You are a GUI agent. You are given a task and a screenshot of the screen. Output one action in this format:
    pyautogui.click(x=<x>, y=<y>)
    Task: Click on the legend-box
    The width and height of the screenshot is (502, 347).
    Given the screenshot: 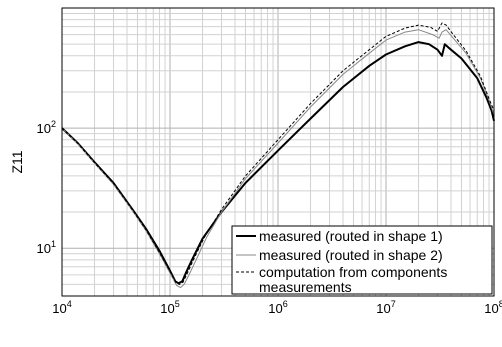 What is the action you would take?
    pyautogui.click(x=362, y=260)
    